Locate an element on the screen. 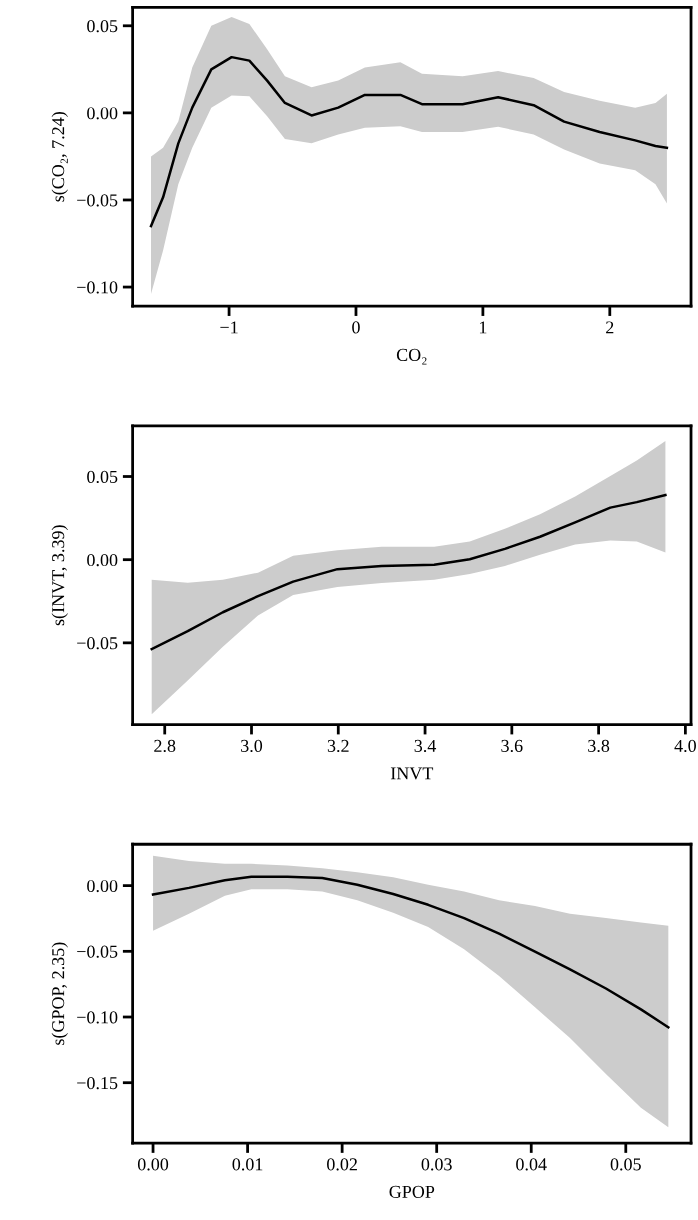  y-axis-title: s(INVT, 3.39) is located at coordinates (59, 575).